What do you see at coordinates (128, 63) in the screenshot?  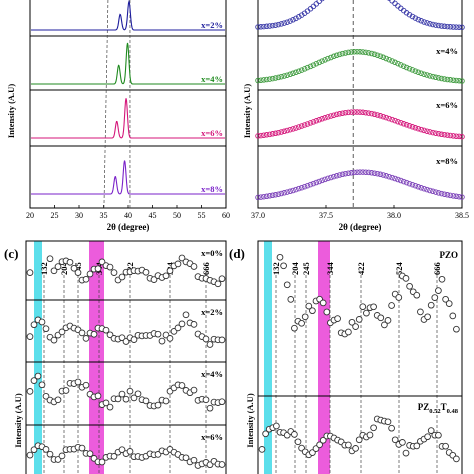 I see `panel-a-series-line` at bounding box center [128, 63].